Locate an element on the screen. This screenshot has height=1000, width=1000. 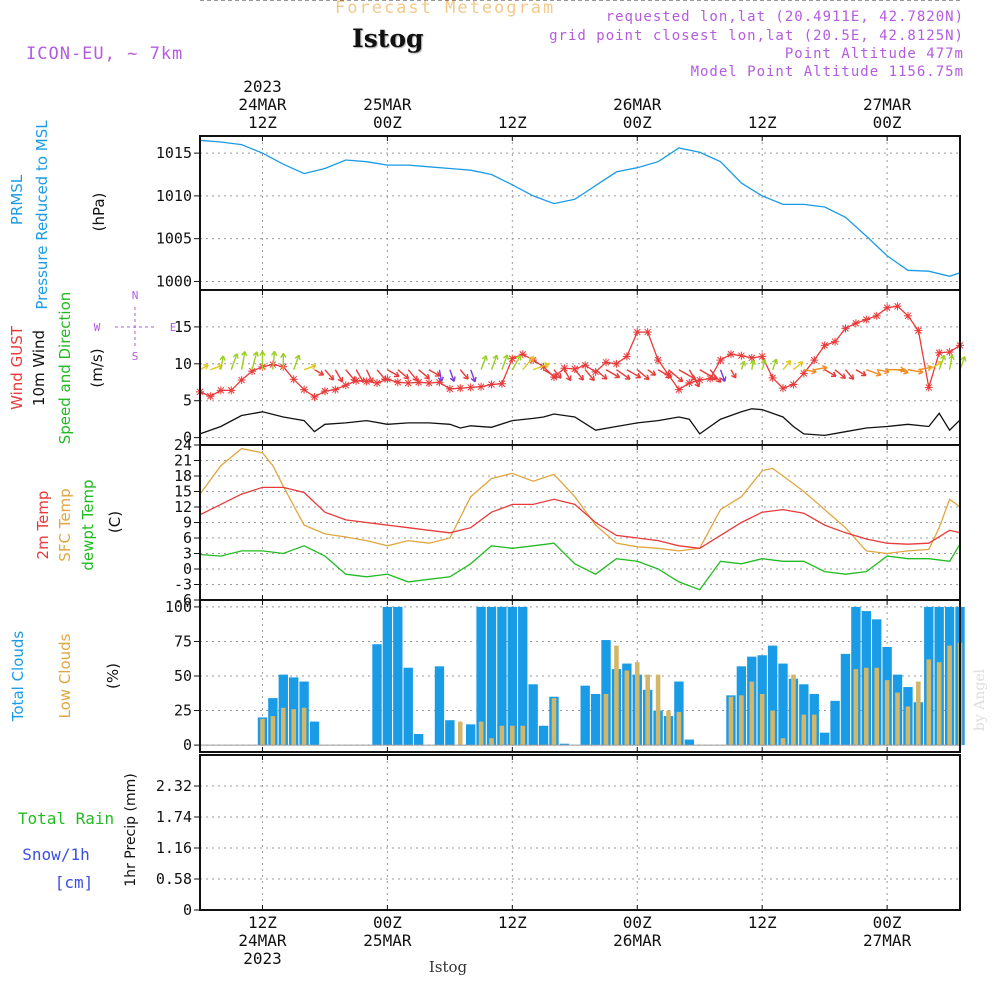
wind-direction-label: Speed and Direction is located at coordinates (65, 368).